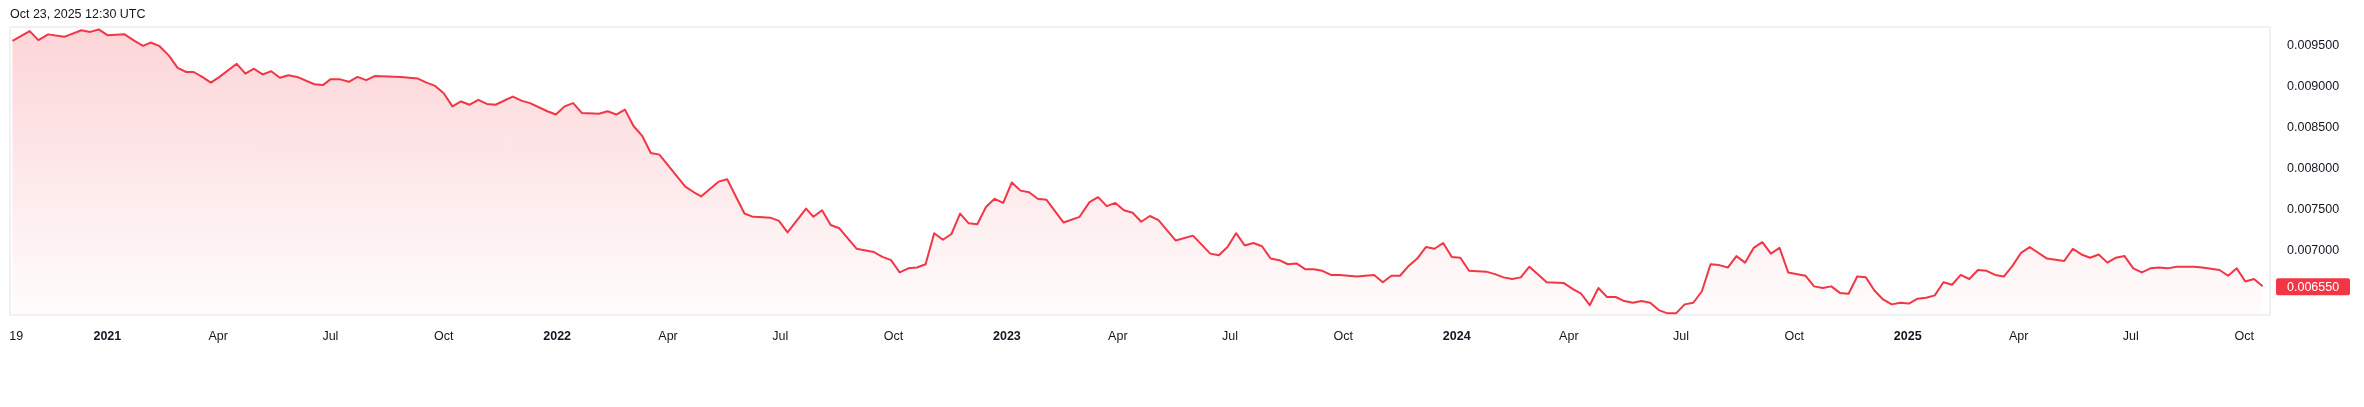 Image resolution: width=2364 pixels, height=407 pixels. What do you see at coordinates (107, 335) in the screenshot?
I see `x-tick-label: 2021` at bounding box center [107, 335].